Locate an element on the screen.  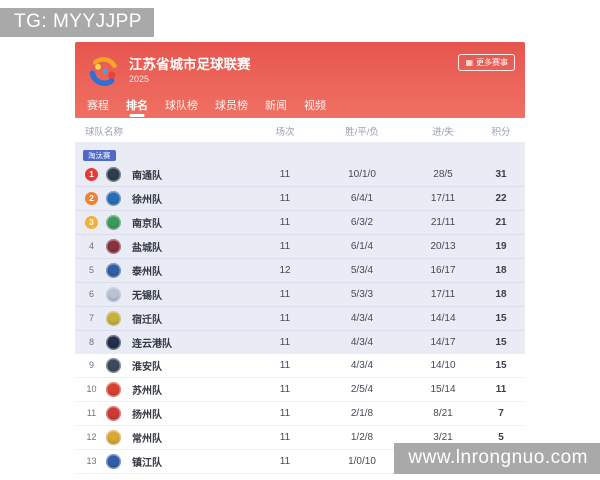
tab-ranking: 排名 is located at coordinates (137, 107).